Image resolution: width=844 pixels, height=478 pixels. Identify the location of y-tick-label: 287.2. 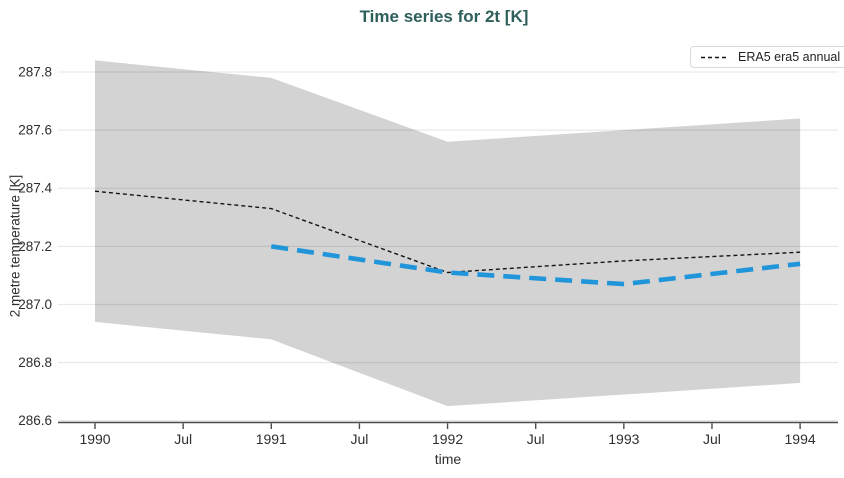
(35, 246).